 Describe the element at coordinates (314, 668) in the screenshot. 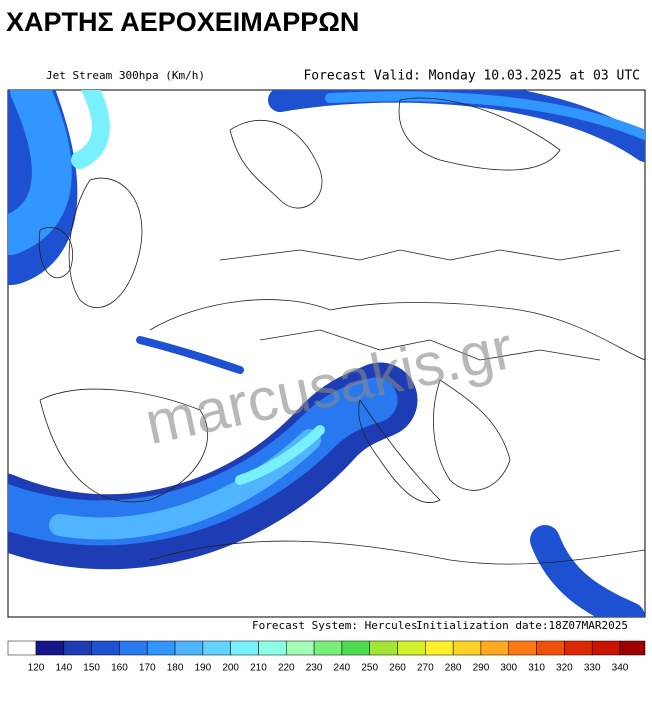

I see `colorbar-label: 230` at that location.